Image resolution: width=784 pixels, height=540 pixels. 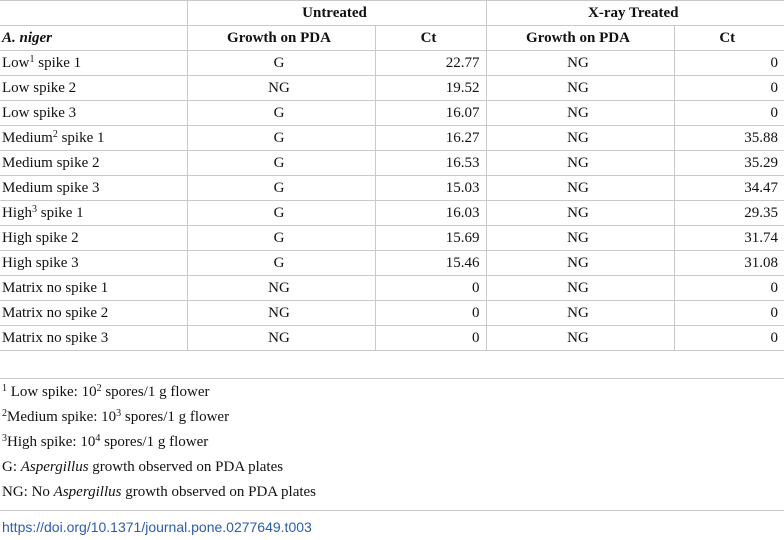 I want to click on untreated-ct-cell: 15.46, so click(x=430, y=263).